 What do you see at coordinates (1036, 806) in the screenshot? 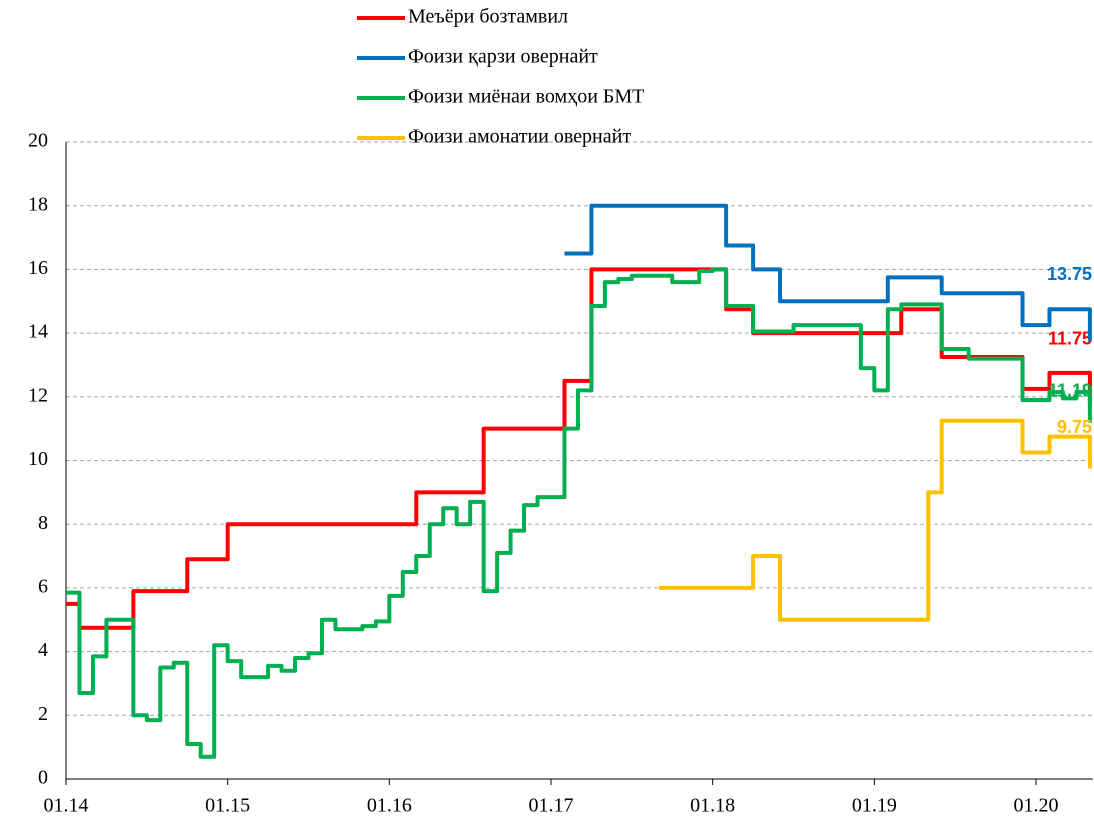
I see `x-tick-label: 01.20` at bounding box center [1036, 806].